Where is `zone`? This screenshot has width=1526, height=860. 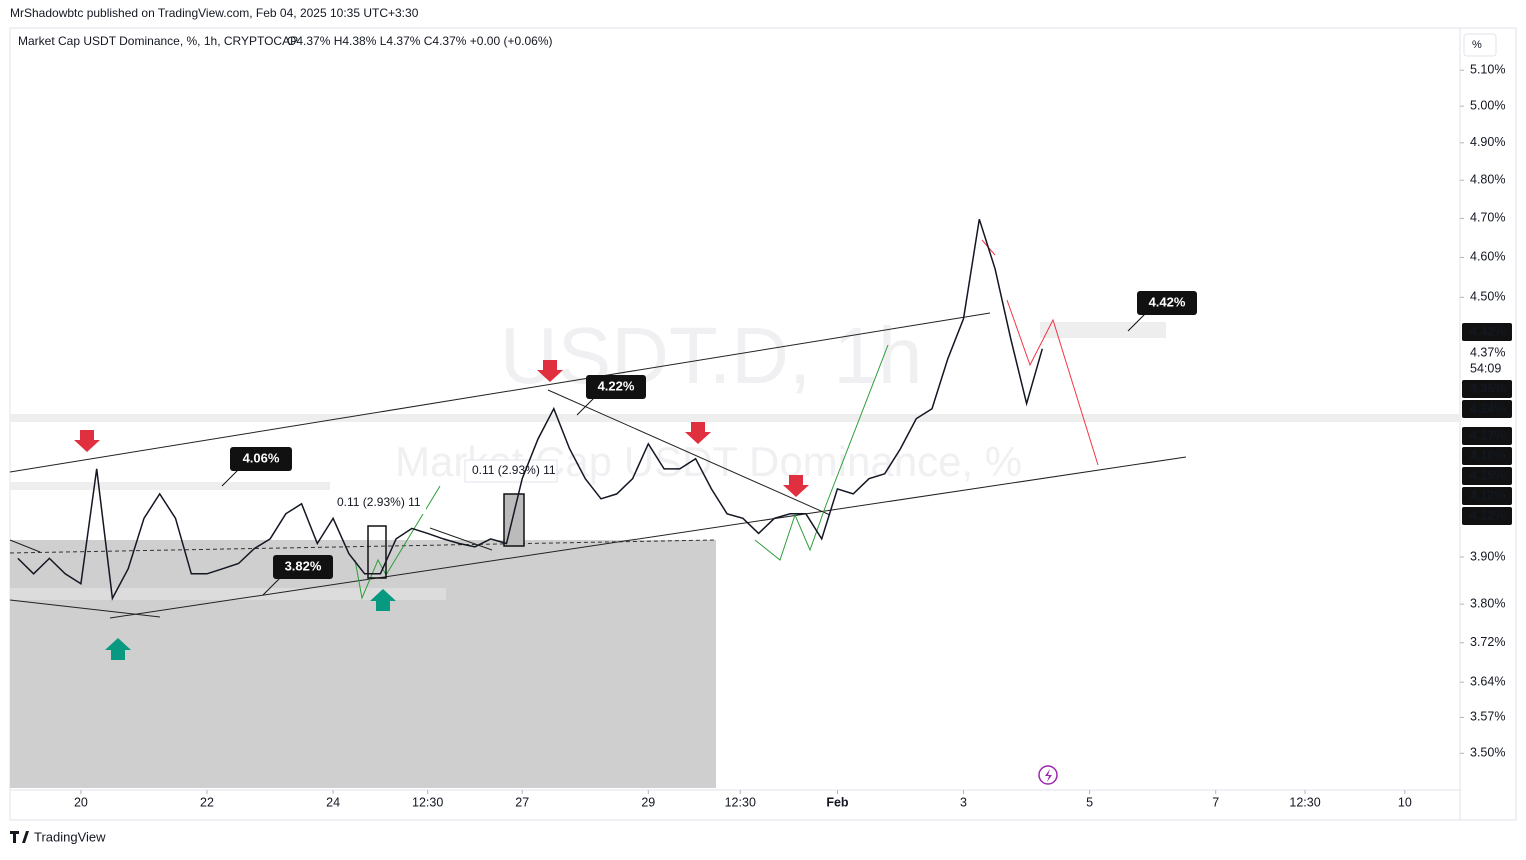
zone is located at coordinates (363, 664).